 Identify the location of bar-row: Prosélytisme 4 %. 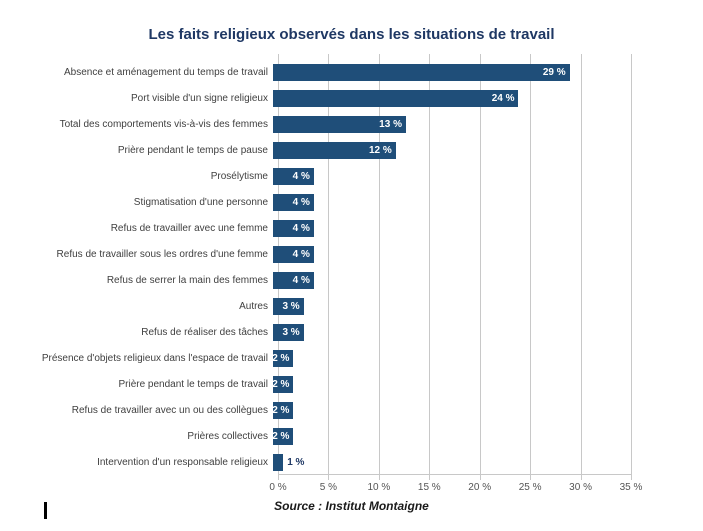
(333, 176).